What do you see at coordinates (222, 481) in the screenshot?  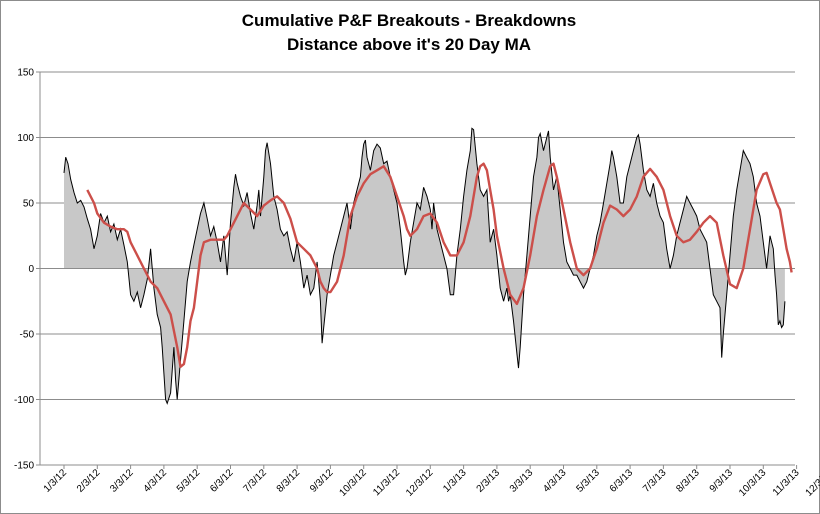 I see `x-tick-label: 6/3/12` at bounding box center [222, 481].